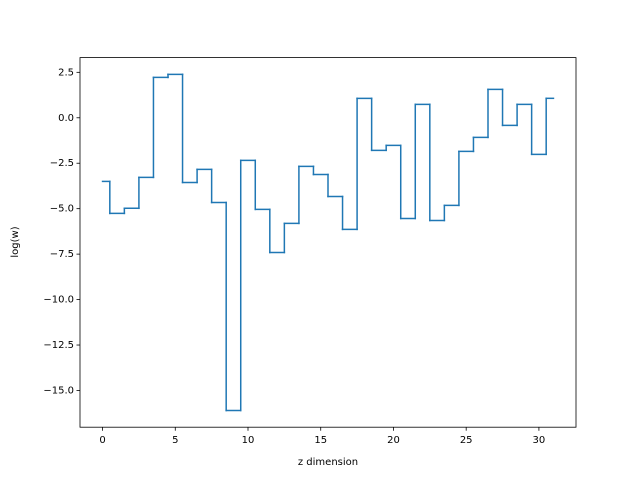 The height and width of the screenshot is (480, 640). What do you see at coordinates (58, 345) in the screenshot?
I see `y-tick-label: −12.5` at bounding box center [58, 345].